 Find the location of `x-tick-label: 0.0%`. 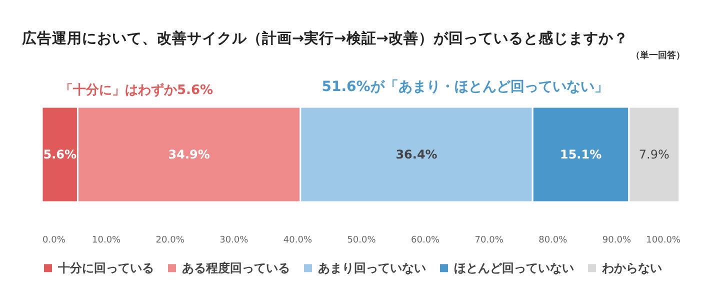

x-tick-label: 0.0% is located at coordinates (54, 241).